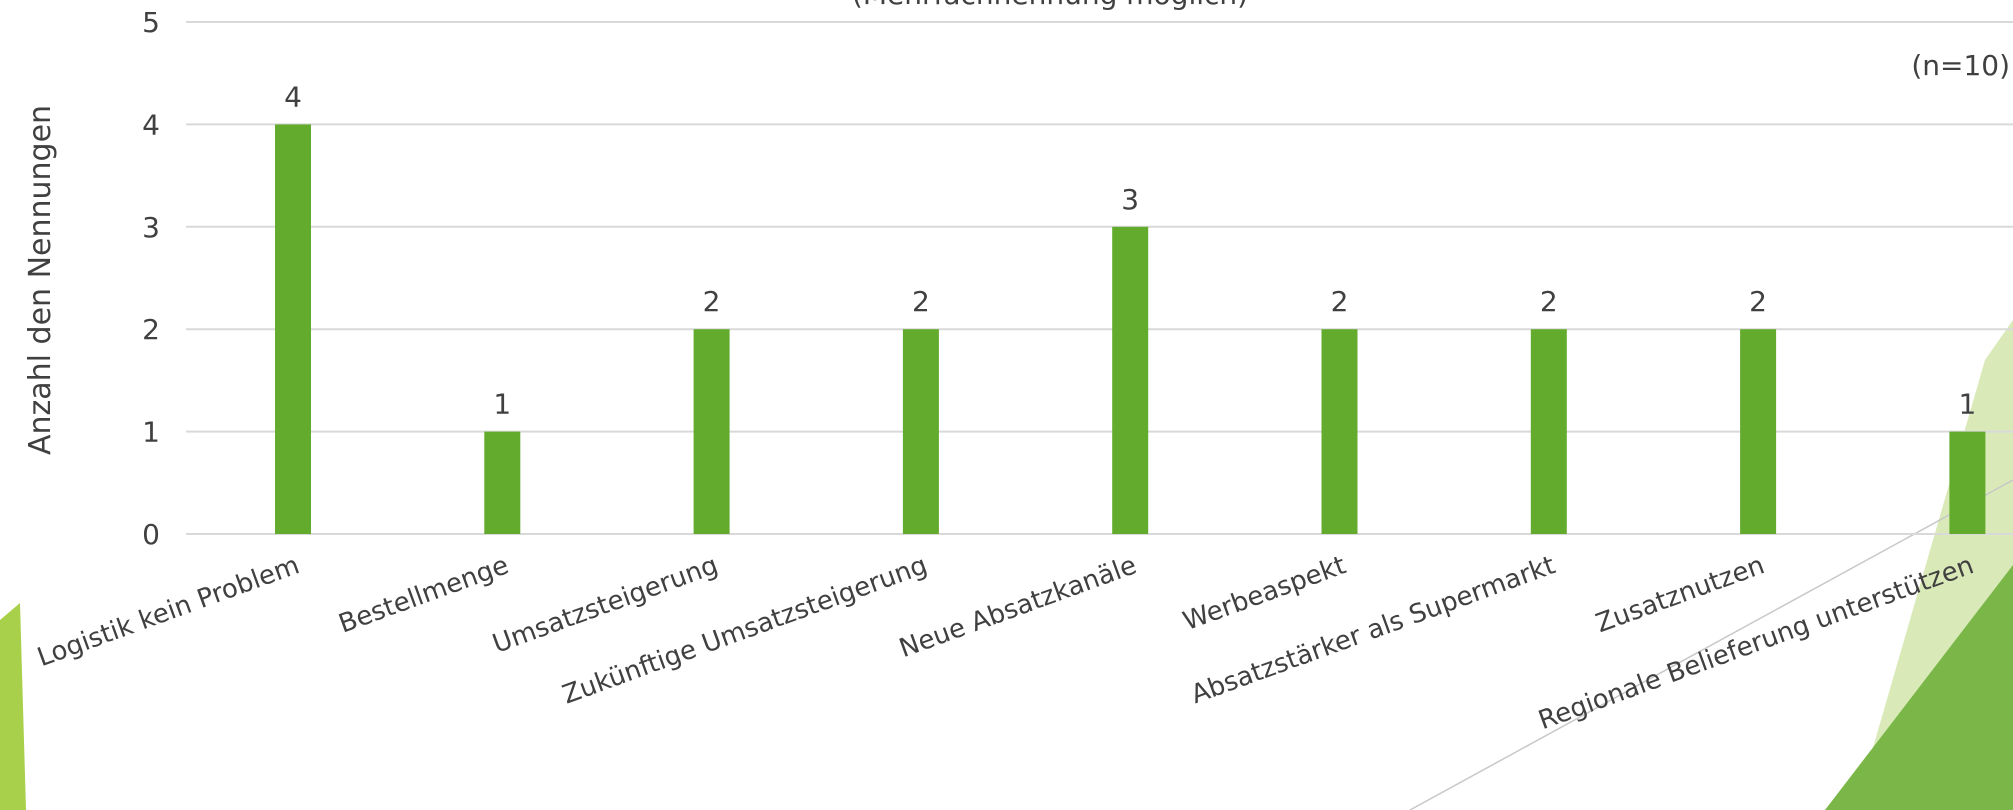 The image size is (2013, 810). I want to click on x-tick-label: Logistik kein Problem, so click(168, 611).